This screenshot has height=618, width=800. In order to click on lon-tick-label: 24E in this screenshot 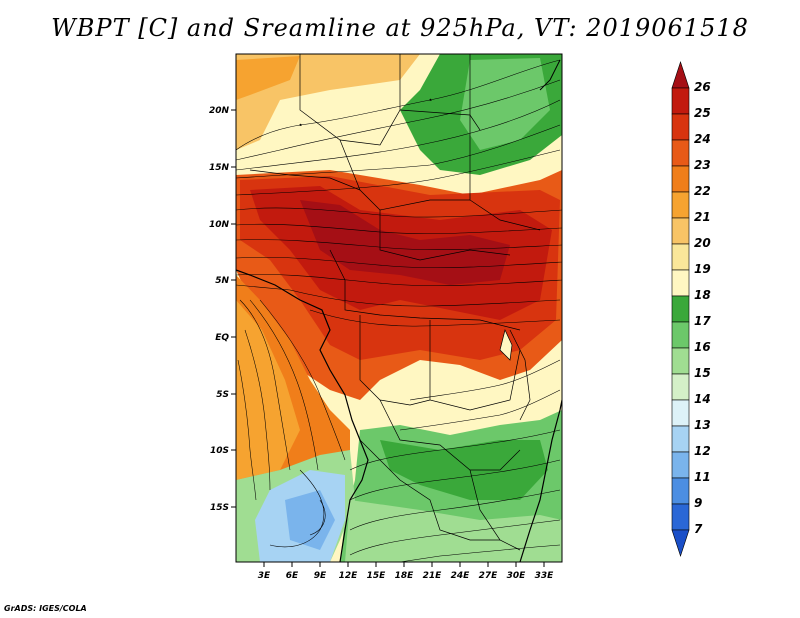, I will do `click(461, 576)`.